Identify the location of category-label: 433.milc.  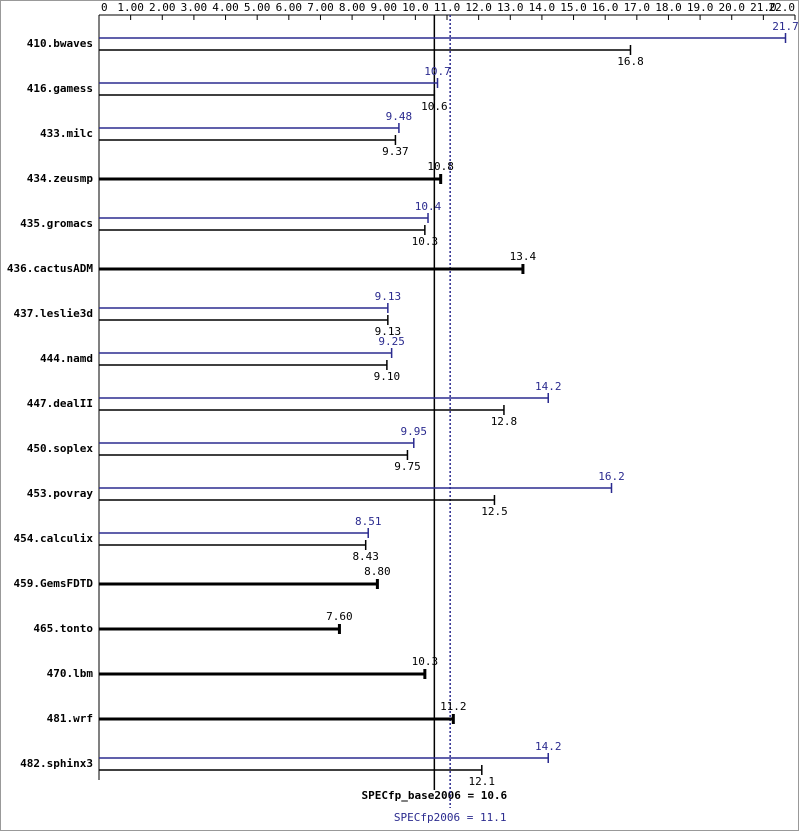
(66, 133).